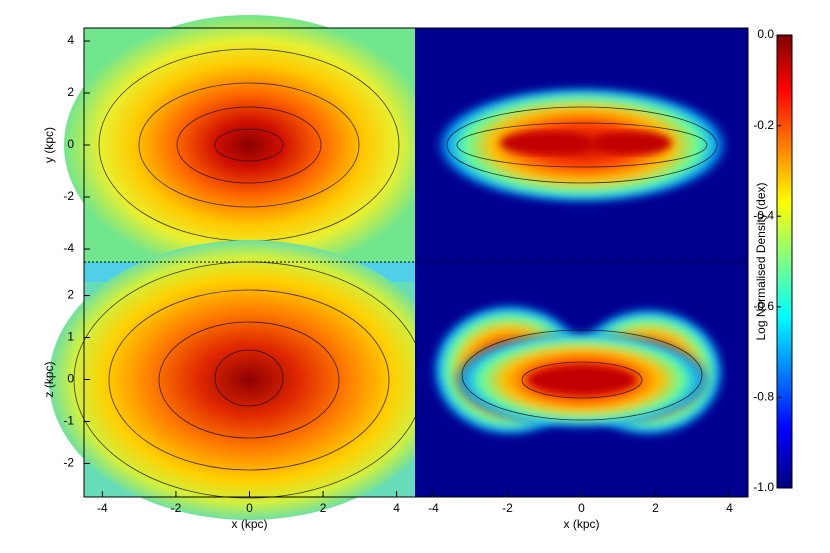  Describe the element at coordinates (70, 40) in the screenshot. I see `y-tick-label: 4` at that location.